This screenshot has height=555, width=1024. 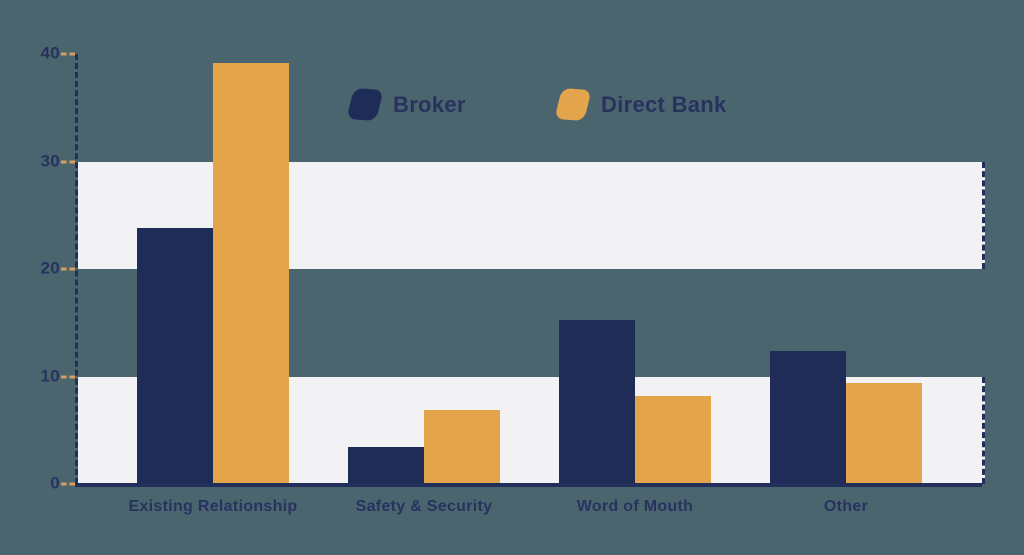 What do you see at coordinates (50, 161) in the screenshot?
I see `y-tick-label-30: 30` at bounding box center [50, 161].